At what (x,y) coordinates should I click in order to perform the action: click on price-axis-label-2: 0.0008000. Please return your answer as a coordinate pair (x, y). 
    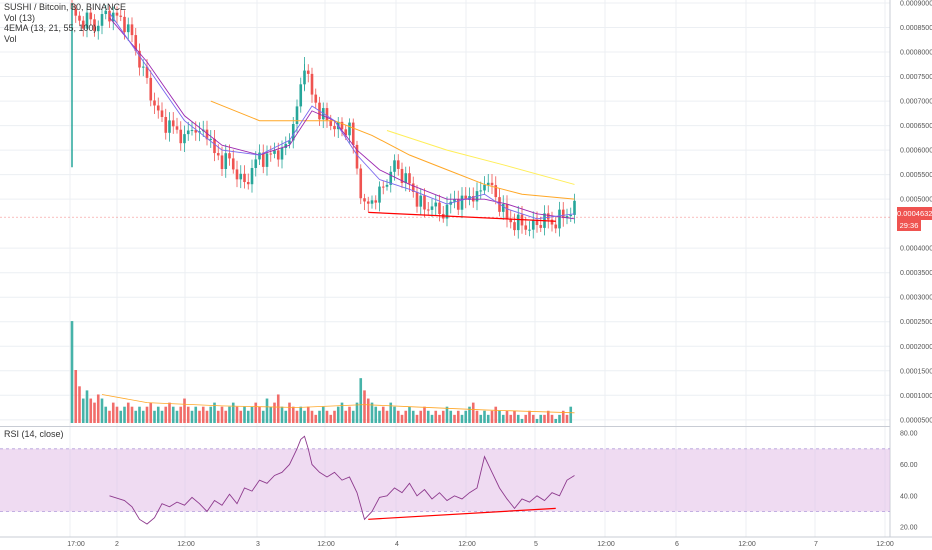
    Looking at the image, I should click on (916, 53).